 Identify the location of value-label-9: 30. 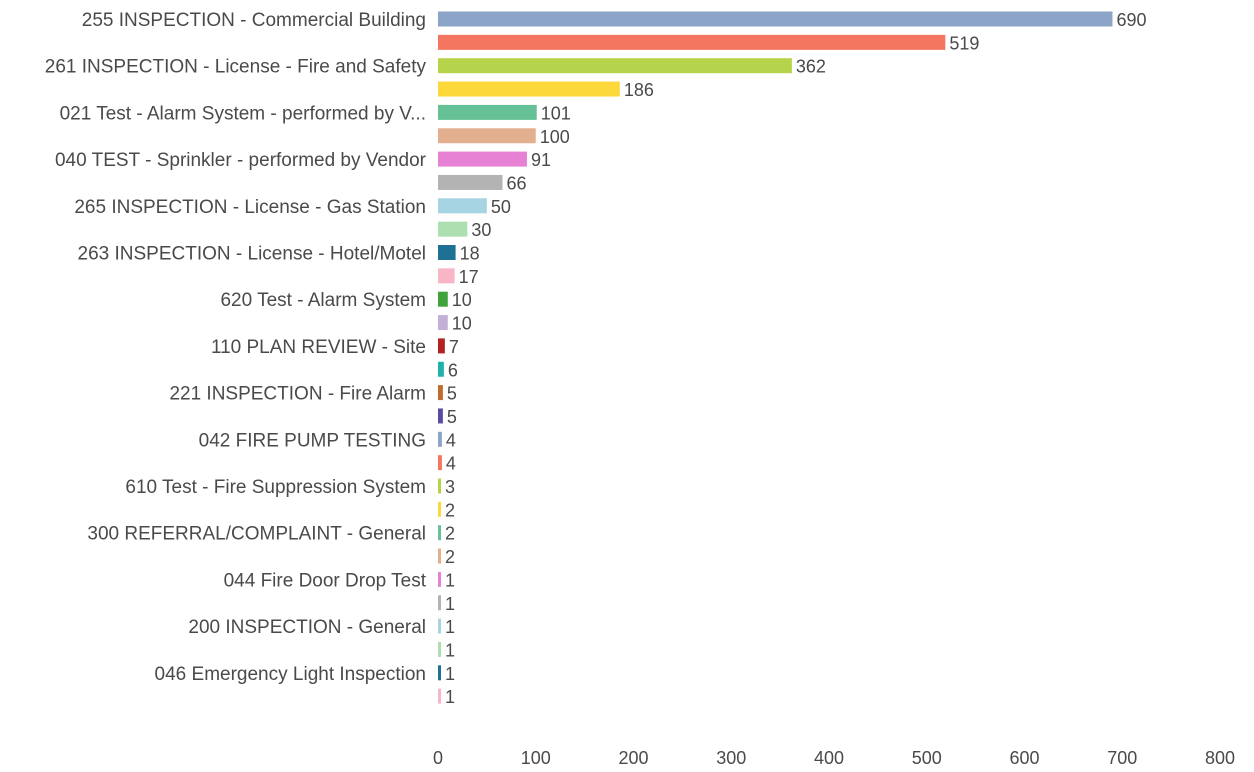
(481, 230).